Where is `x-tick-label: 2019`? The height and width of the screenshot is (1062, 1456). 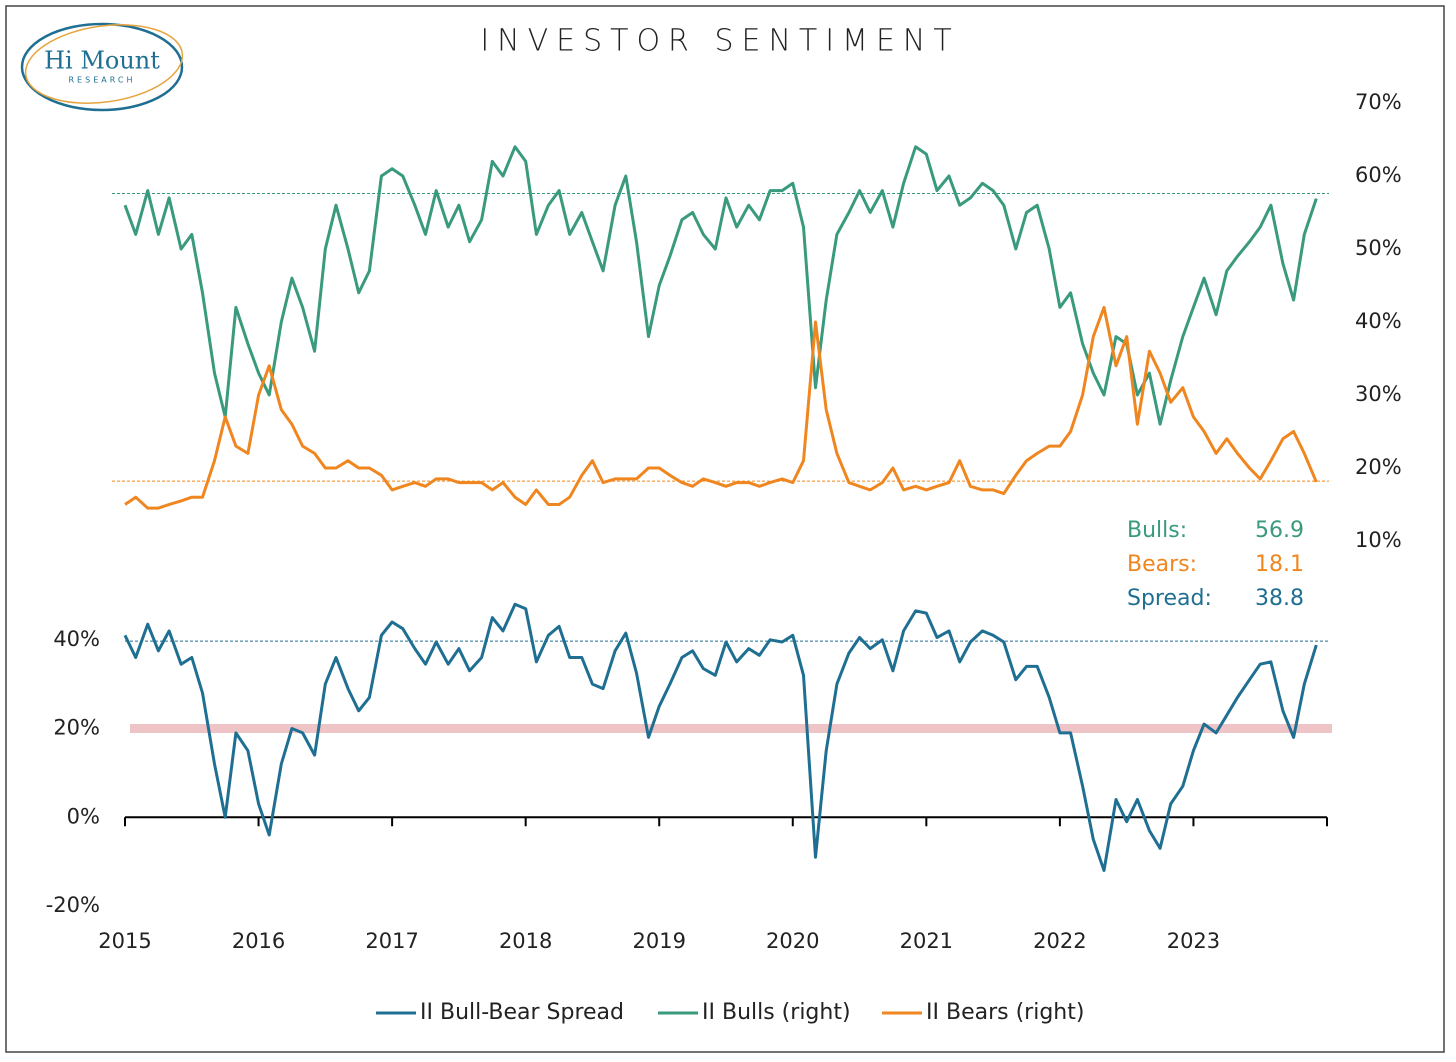
x-tick-label: 2019 is located at coordinates (658, 941).